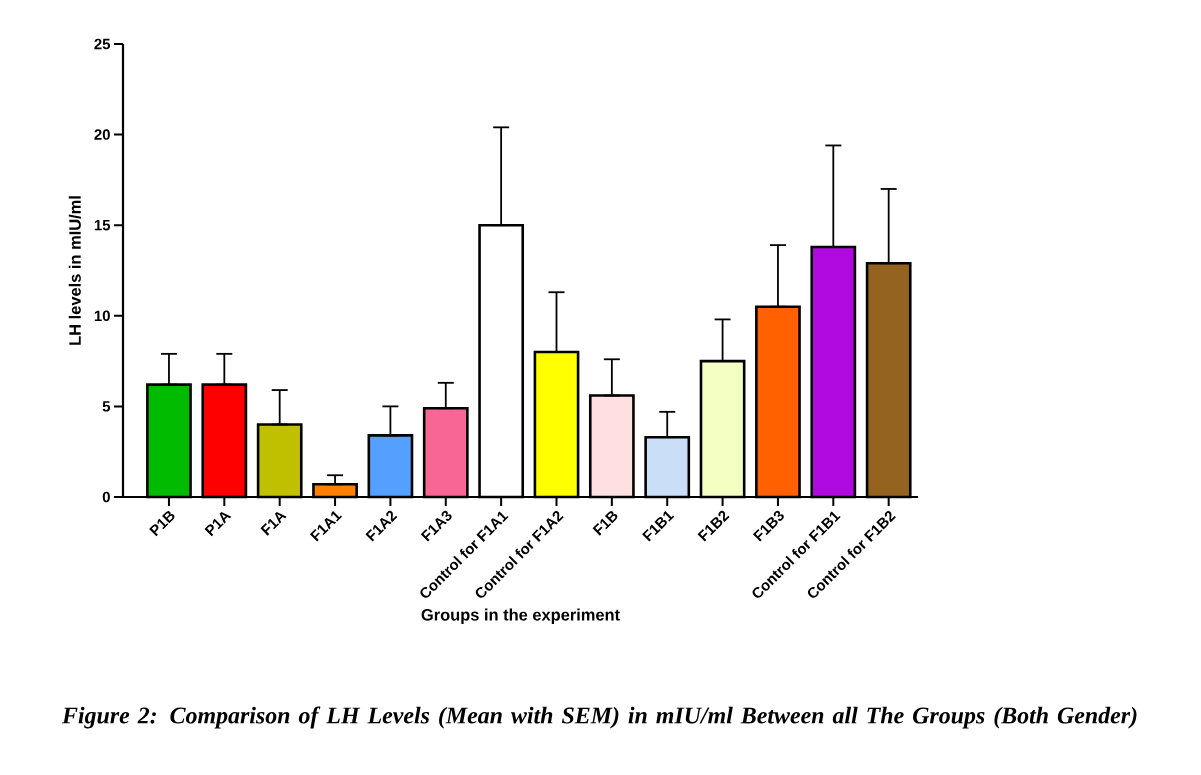 The width and height of the screenshot is (1201, 775). Describe the element at coordinates (102, 316) in the screenshot. I see `y-tick-label: 10` at that location.